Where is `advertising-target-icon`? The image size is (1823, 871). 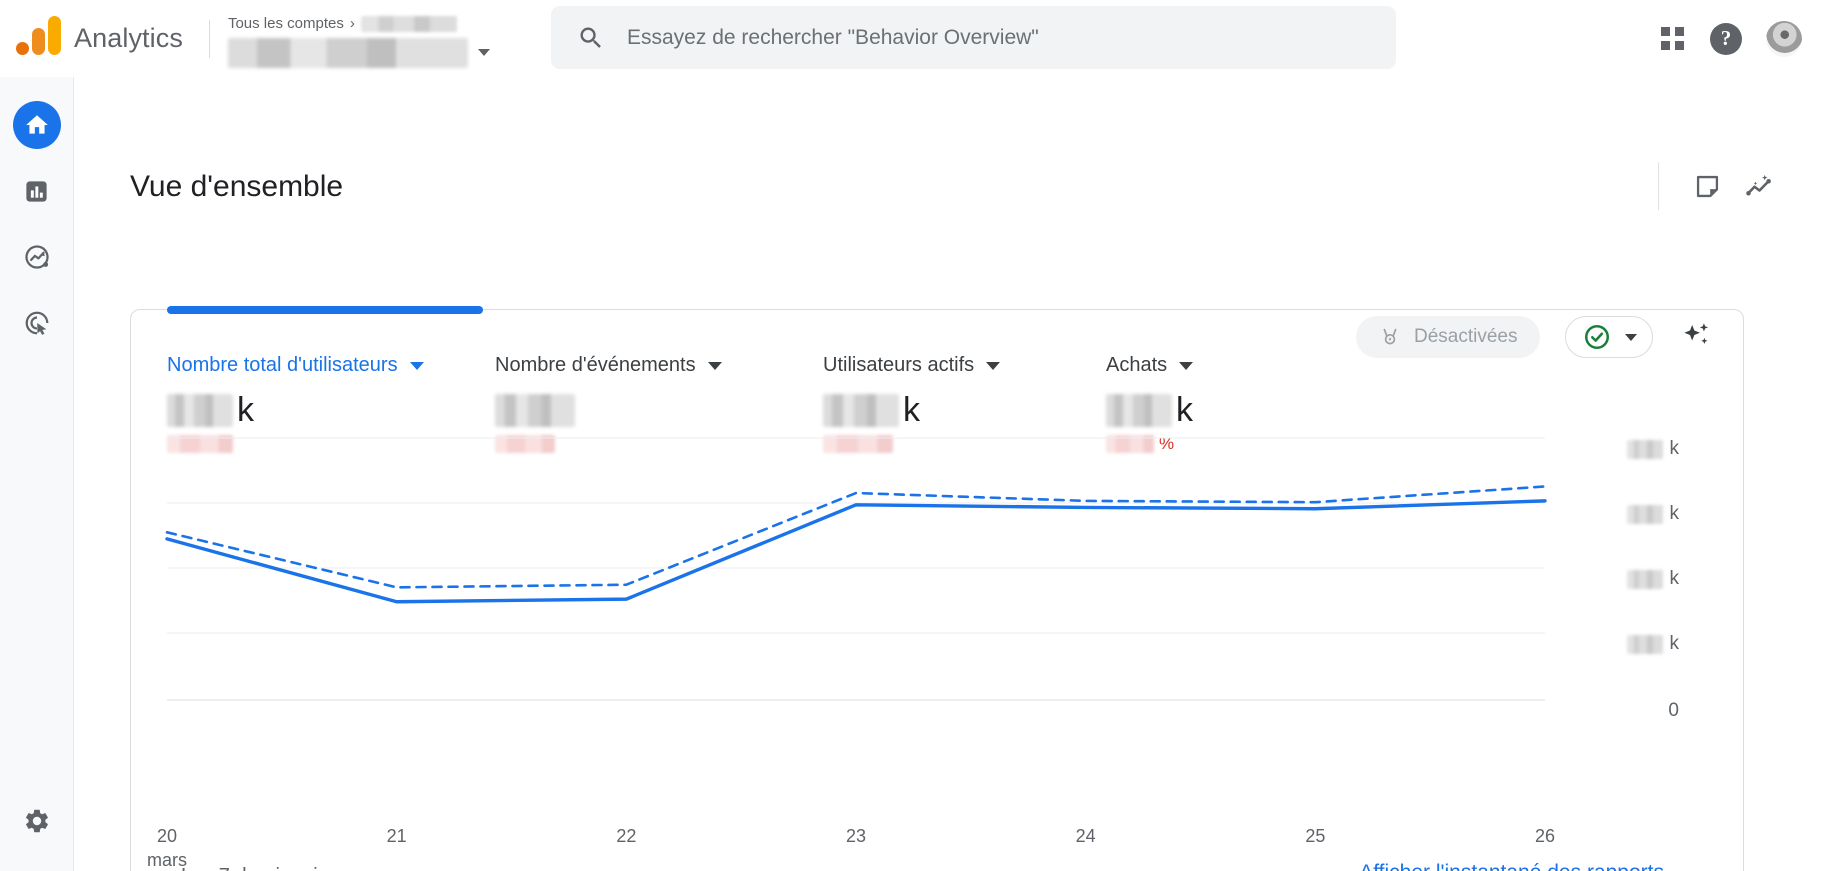 advertising-target-icon is located at coordinates (36, 323).